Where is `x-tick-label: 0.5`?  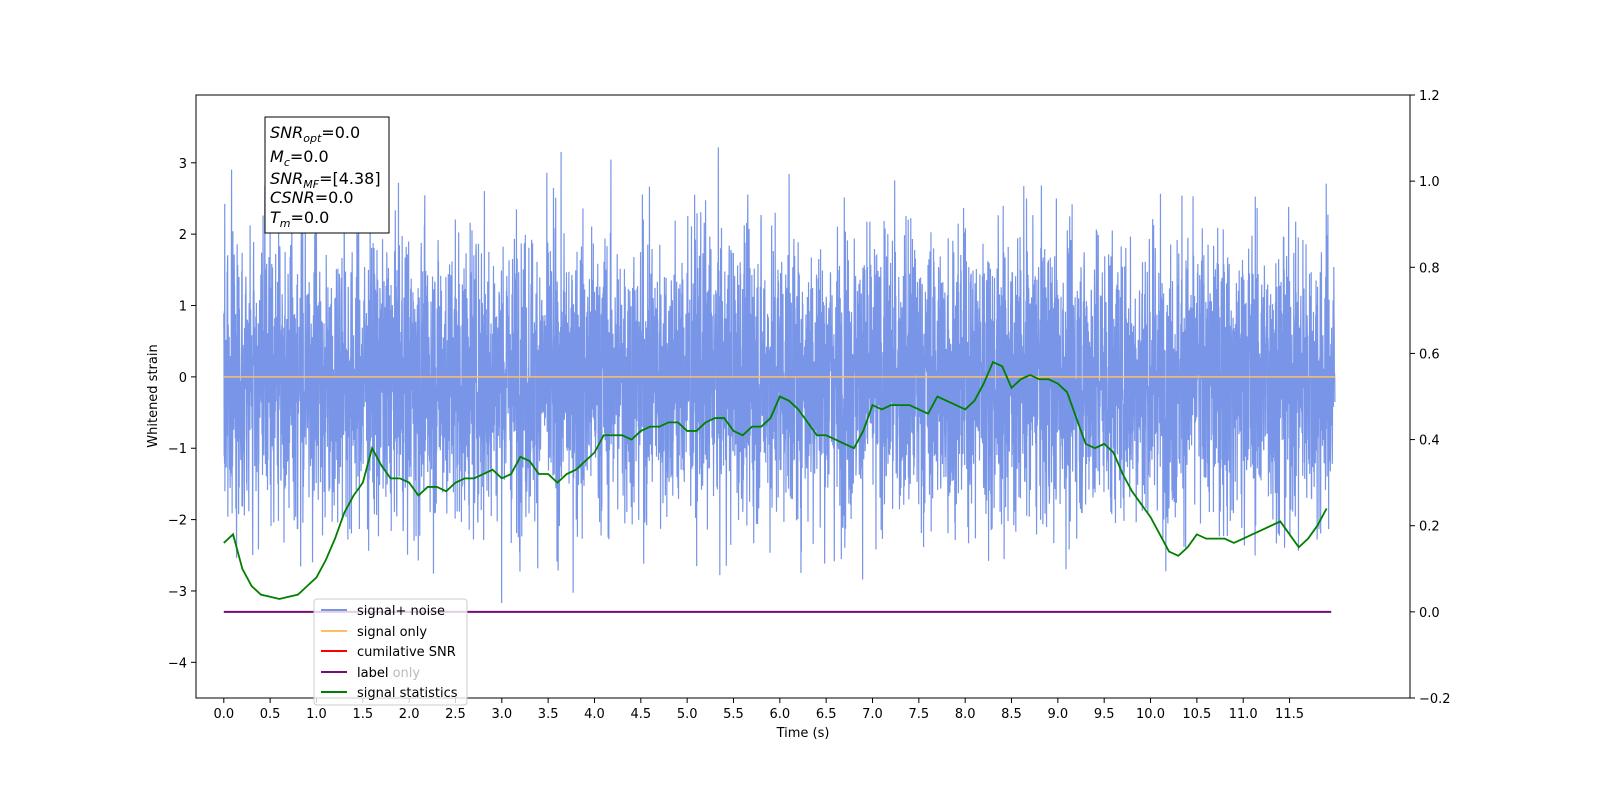
x-tick-label: 0.5 is located at coordinates (270, 714).